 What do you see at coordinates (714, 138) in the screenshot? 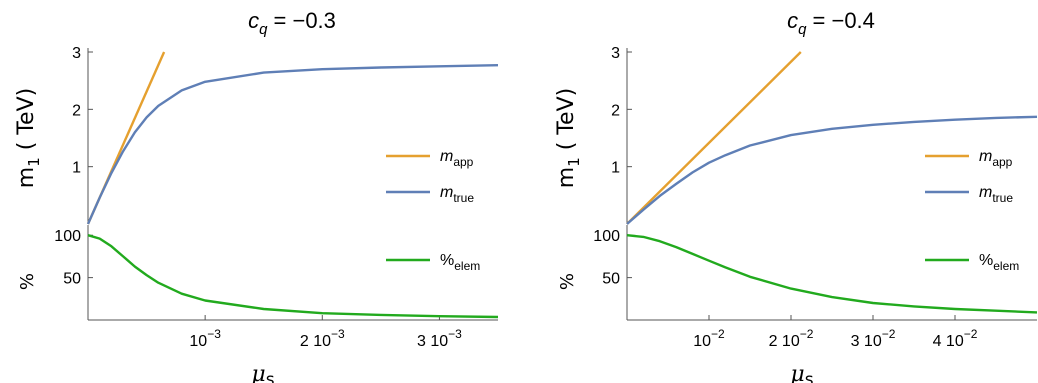
I see `series-line-m-app` at bounding box center [714, 138].